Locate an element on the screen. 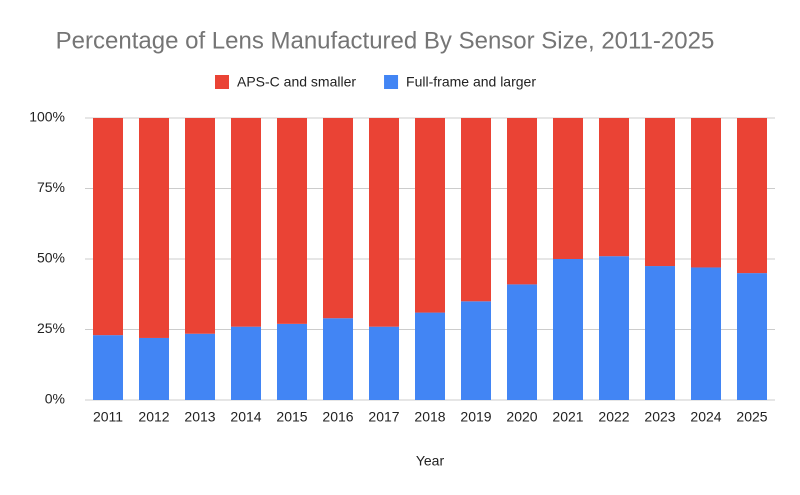 The image size is (800, 495). x-tick-label: 2021 is located at coordinates (567, 417).